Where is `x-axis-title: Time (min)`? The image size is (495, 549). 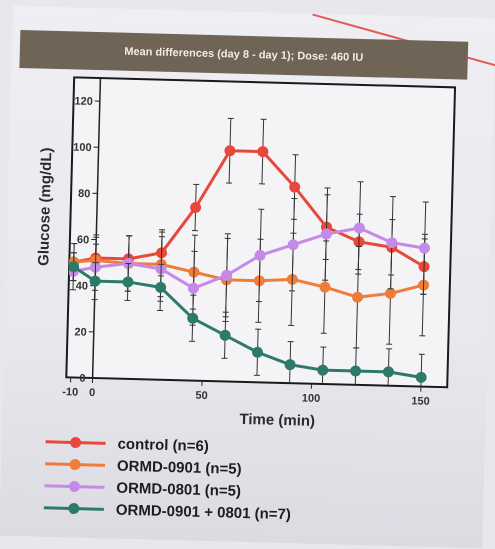 x-axis-title: Time (min) is located at coordinates (277, 420).